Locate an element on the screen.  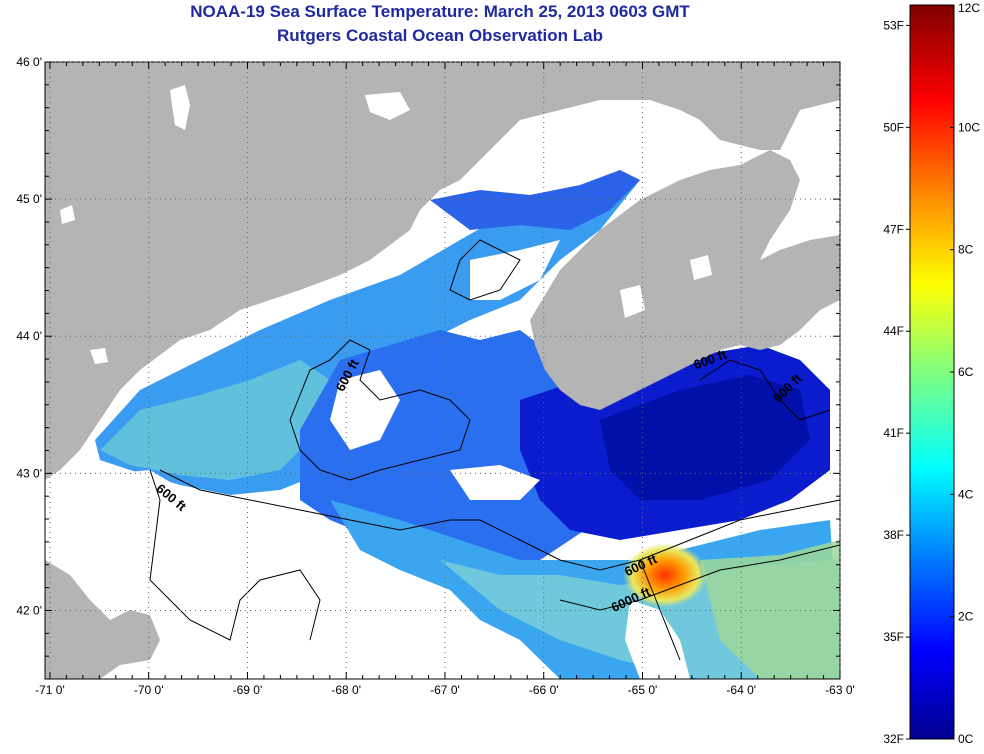
colorbar-f-label: 47F is located at coordinates (893, 229).